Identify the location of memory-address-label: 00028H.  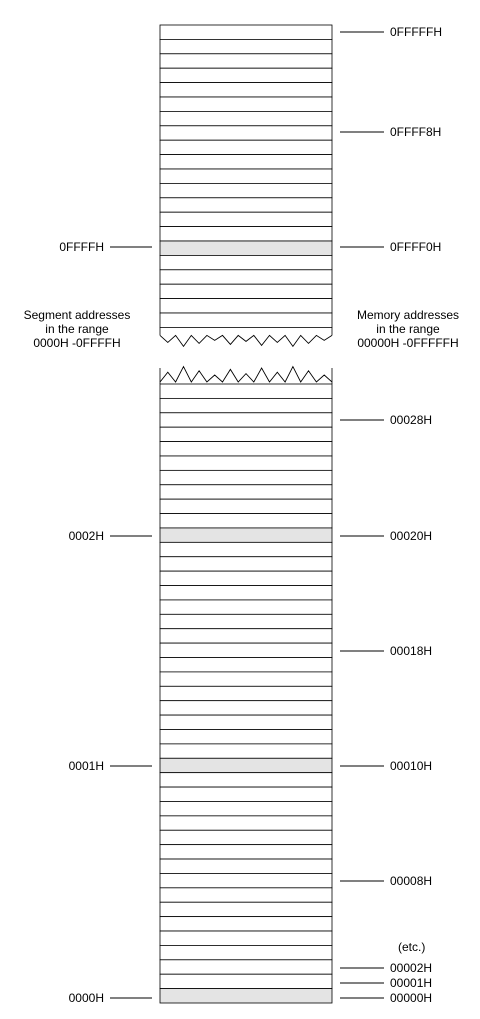
(411, 420).